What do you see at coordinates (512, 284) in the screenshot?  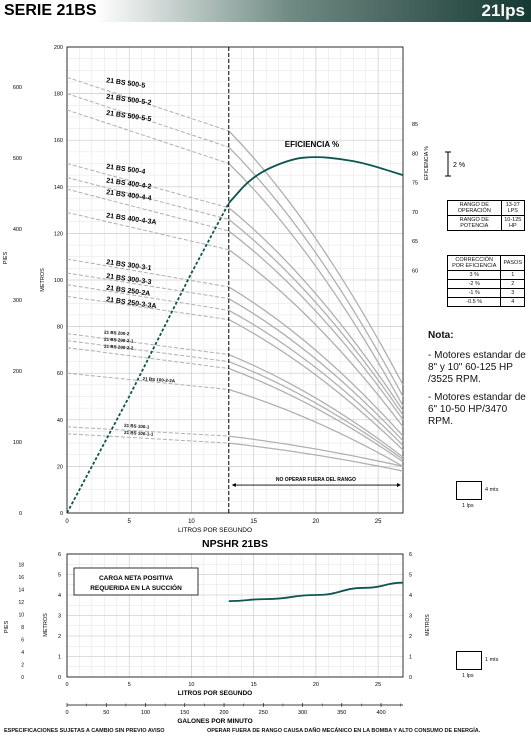 I see `table-cell: 2` at bounding box center [512, 284].